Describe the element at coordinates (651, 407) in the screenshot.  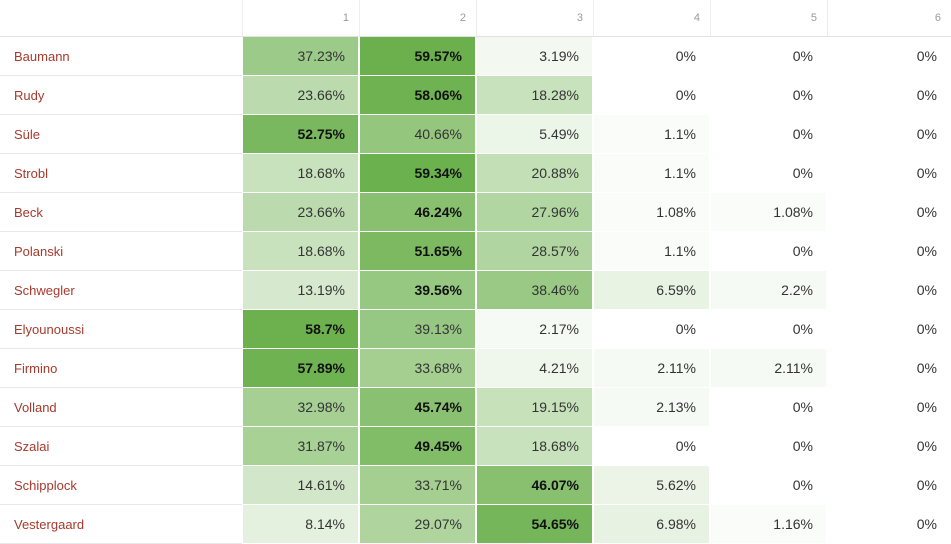
I see `value-cell-4: 2.13%` at that location.